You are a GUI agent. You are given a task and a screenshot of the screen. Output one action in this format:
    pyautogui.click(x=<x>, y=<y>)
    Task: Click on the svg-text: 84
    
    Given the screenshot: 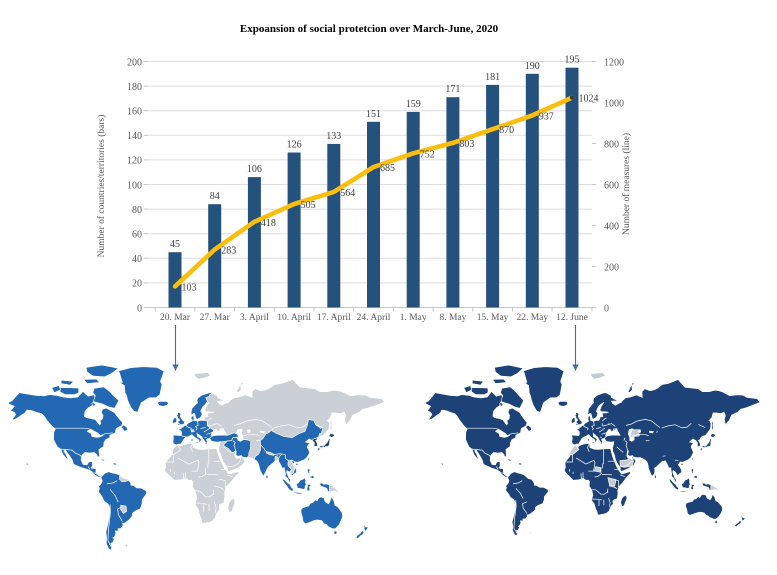 What is the action you would take?
    pyautogui.click(x=215, y=196)
    